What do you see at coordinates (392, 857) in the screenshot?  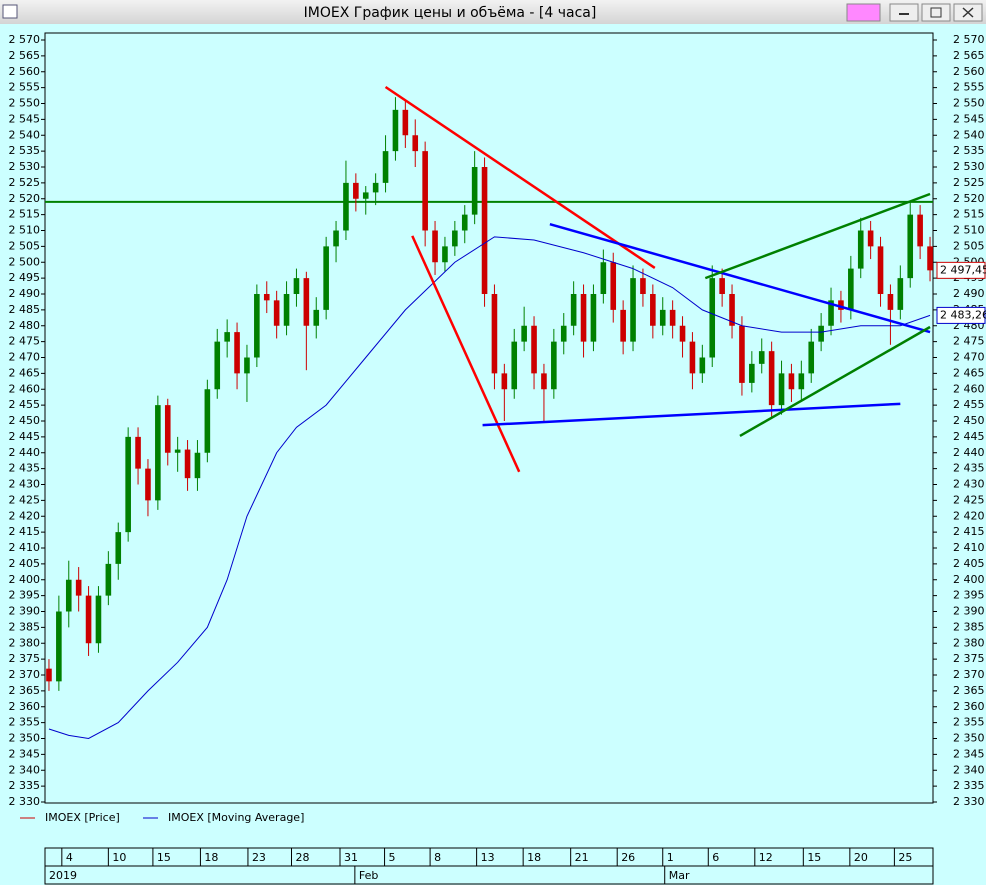 I see `x-tick-label: 5` at bounding box center [392, 857].